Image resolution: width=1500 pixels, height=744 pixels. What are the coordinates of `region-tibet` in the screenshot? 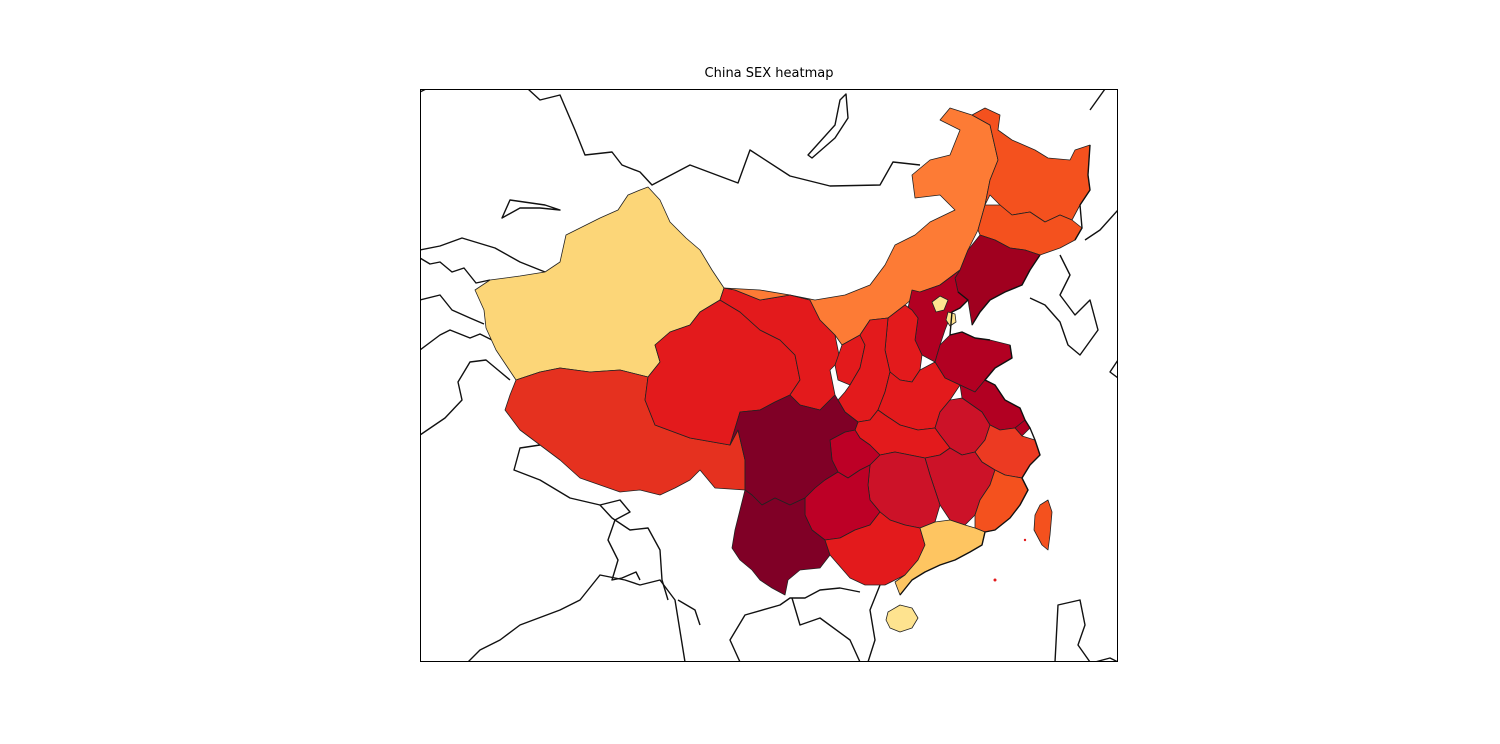 It's located at (625, 431).